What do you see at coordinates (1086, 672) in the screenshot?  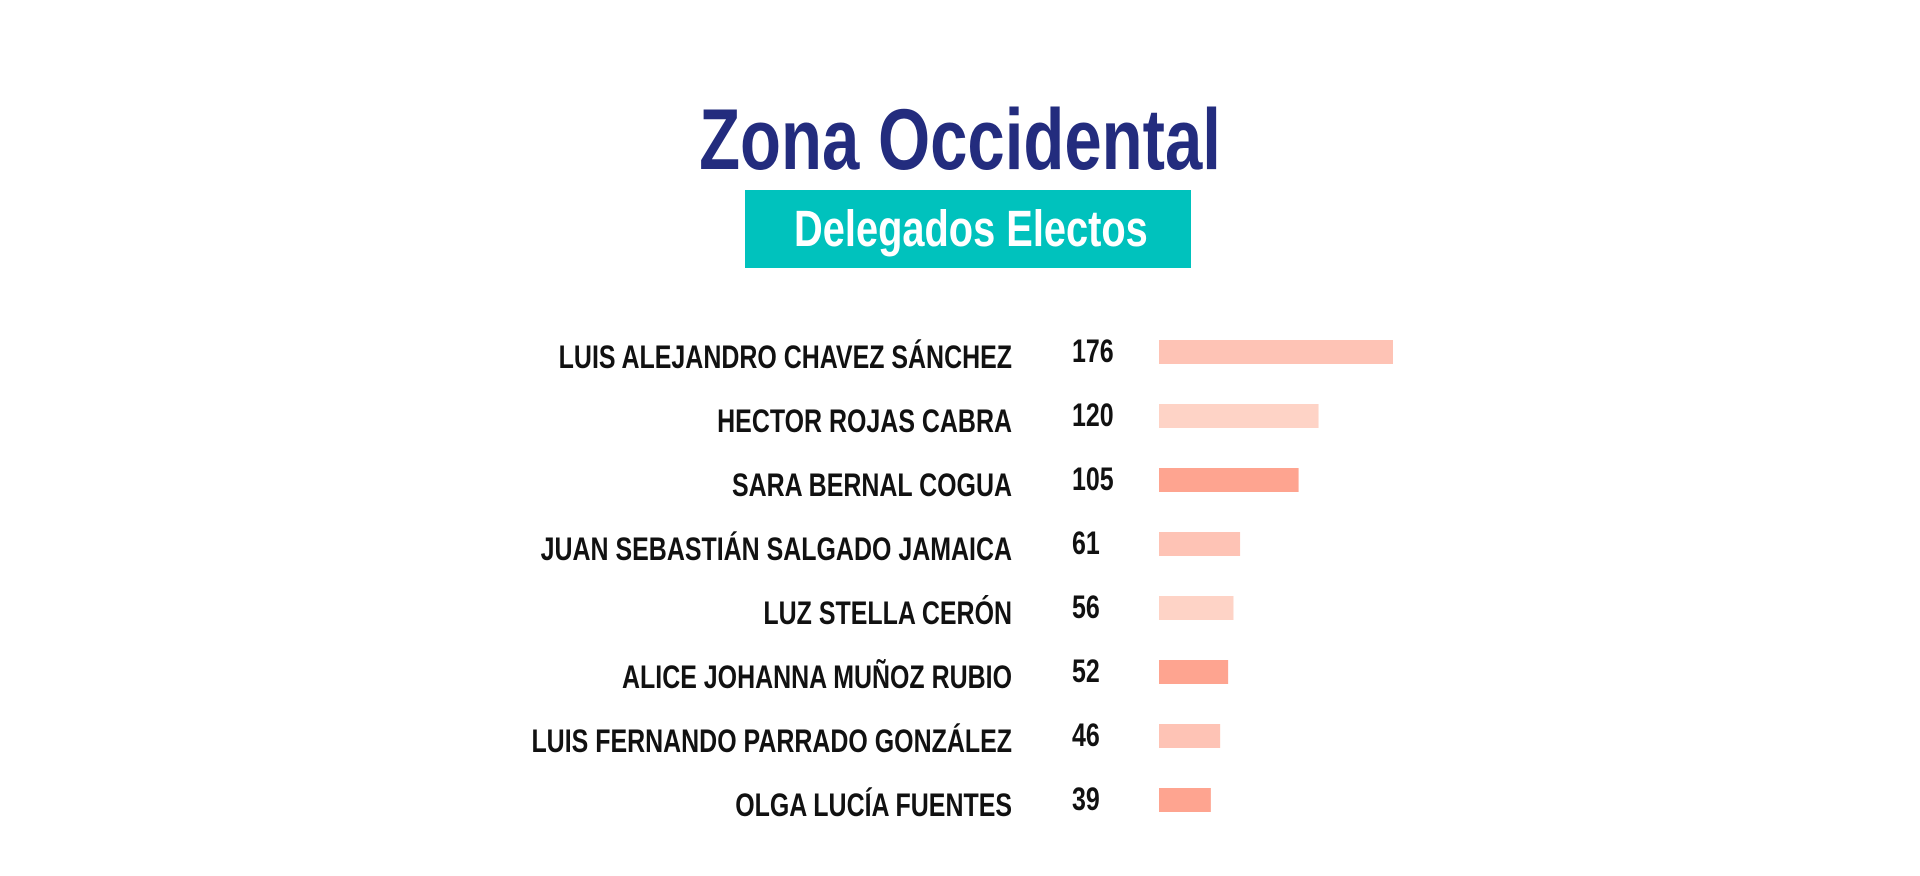 I see `value-label: 52` at bounding box center [1086, 672].